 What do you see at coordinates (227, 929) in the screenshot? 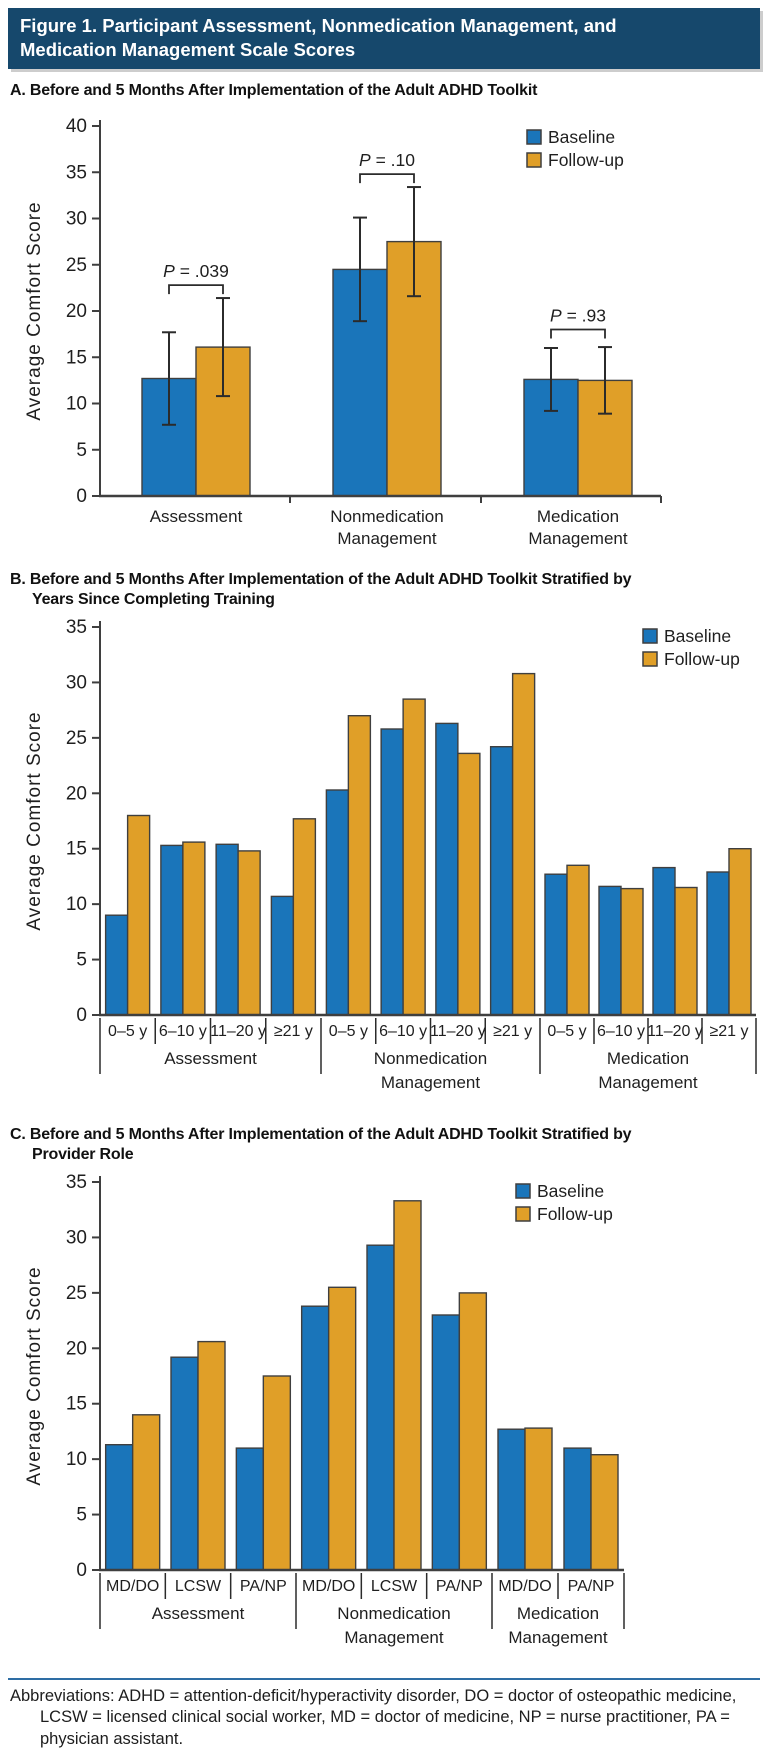
I see `bar-baseline-assessment-11-20-y` at bounding box center [227, 929].